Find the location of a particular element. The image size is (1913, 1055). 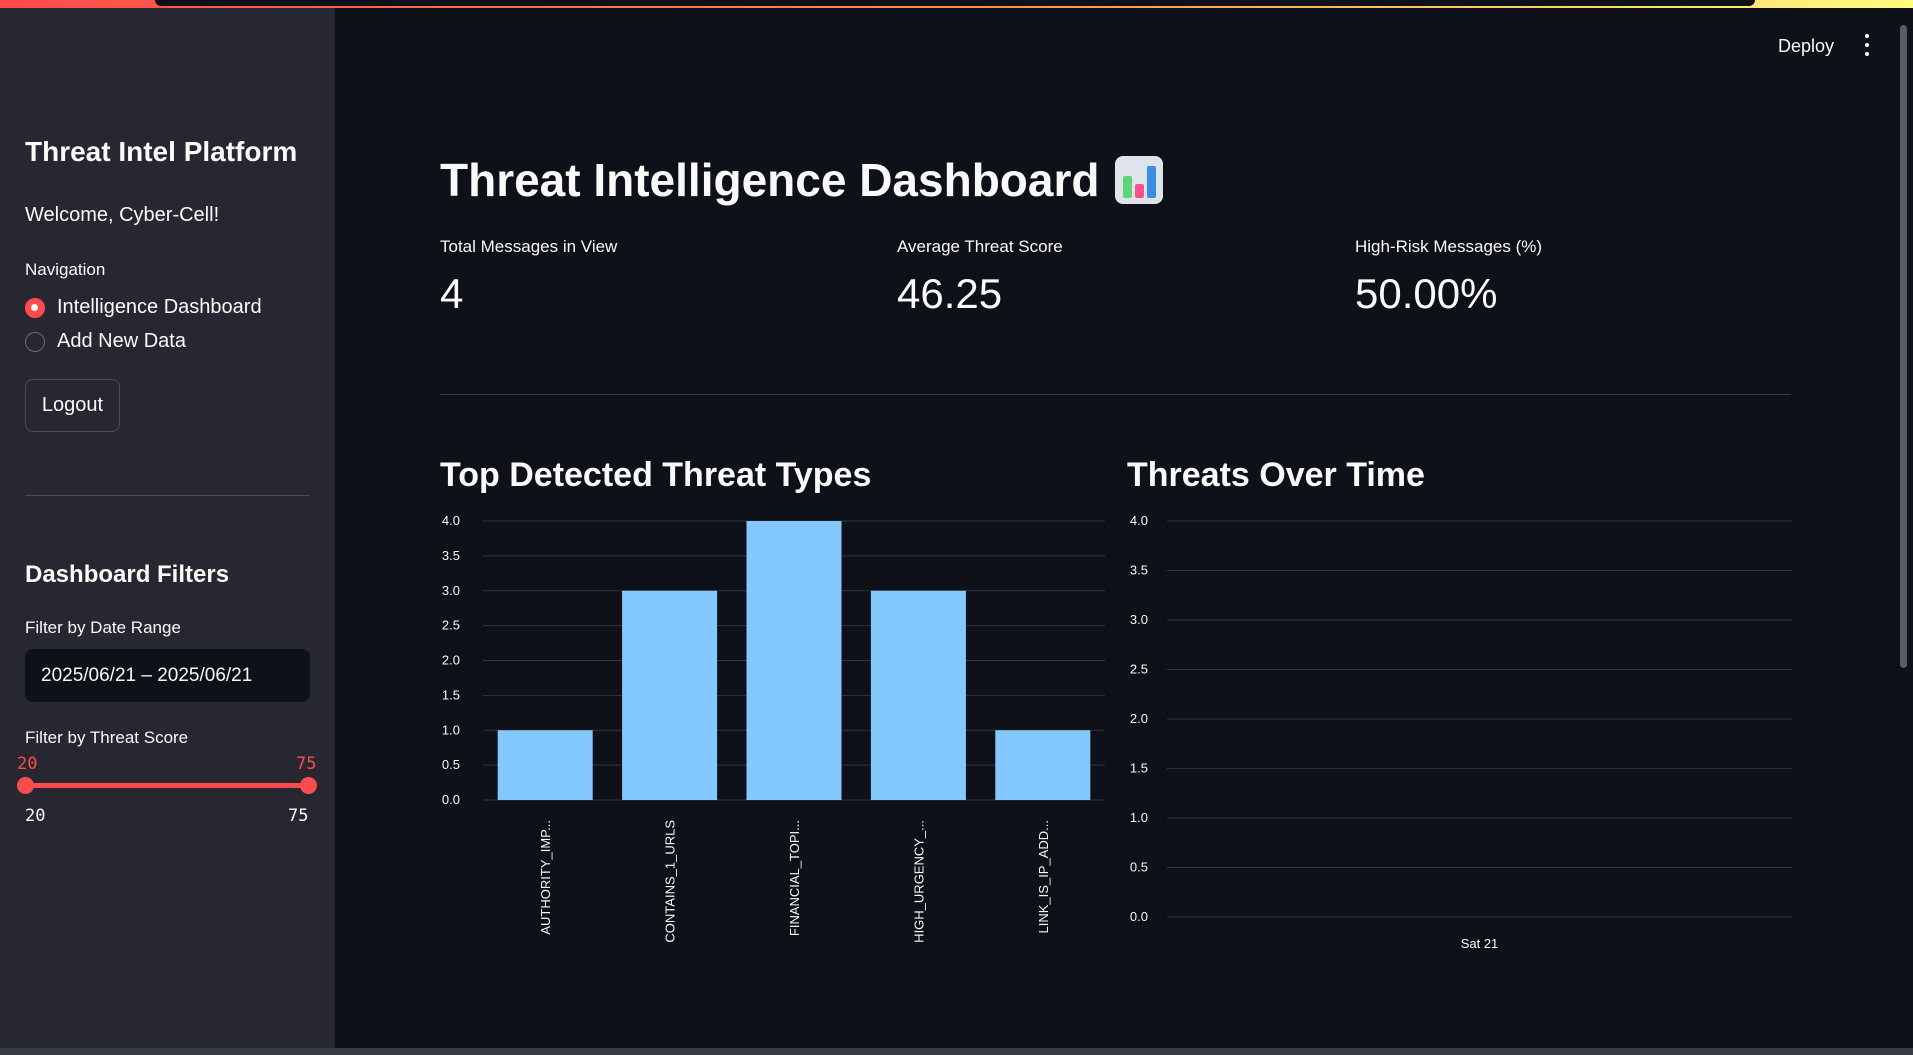

kebab-menu-icon is located at coordinates (1867, 45).